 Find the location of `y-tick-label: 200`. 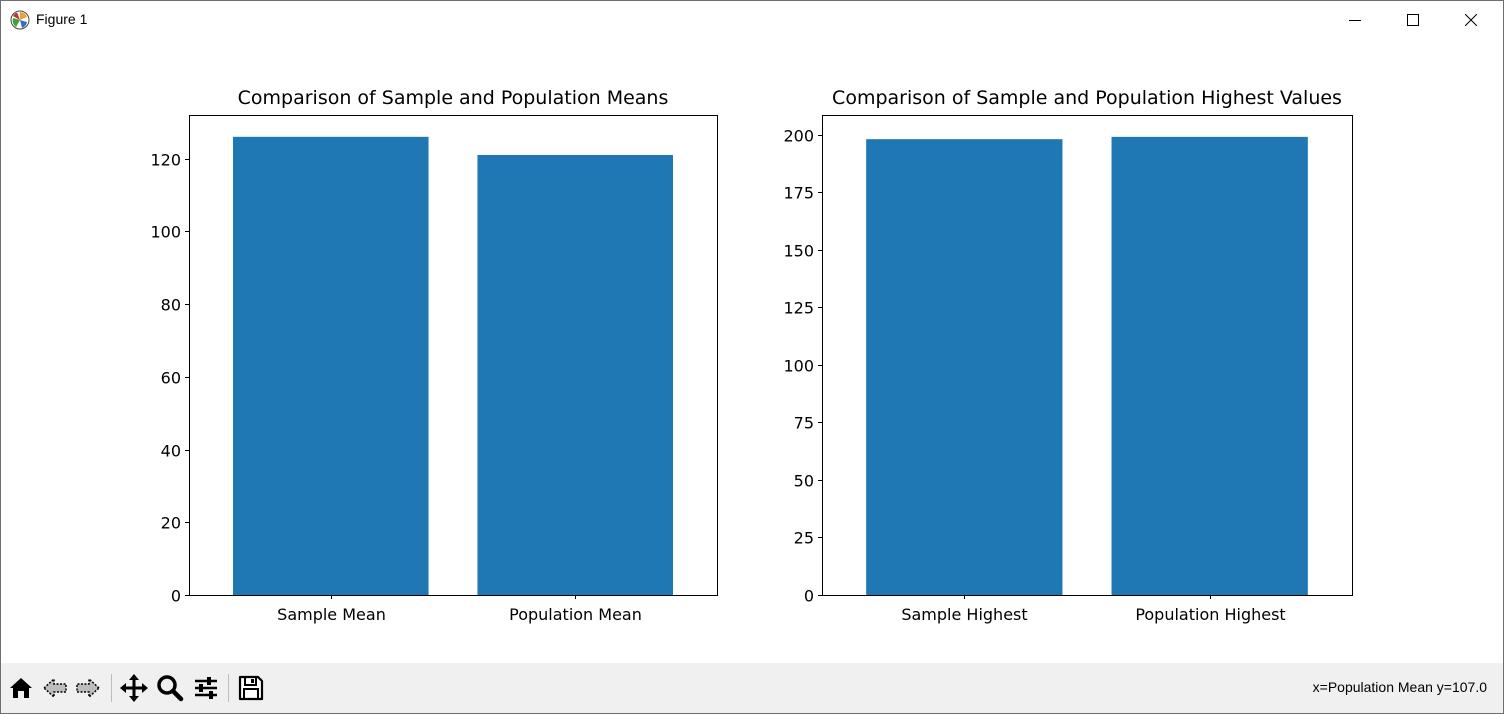

y-tick-label: 200 is located at coordinates (798, 136).